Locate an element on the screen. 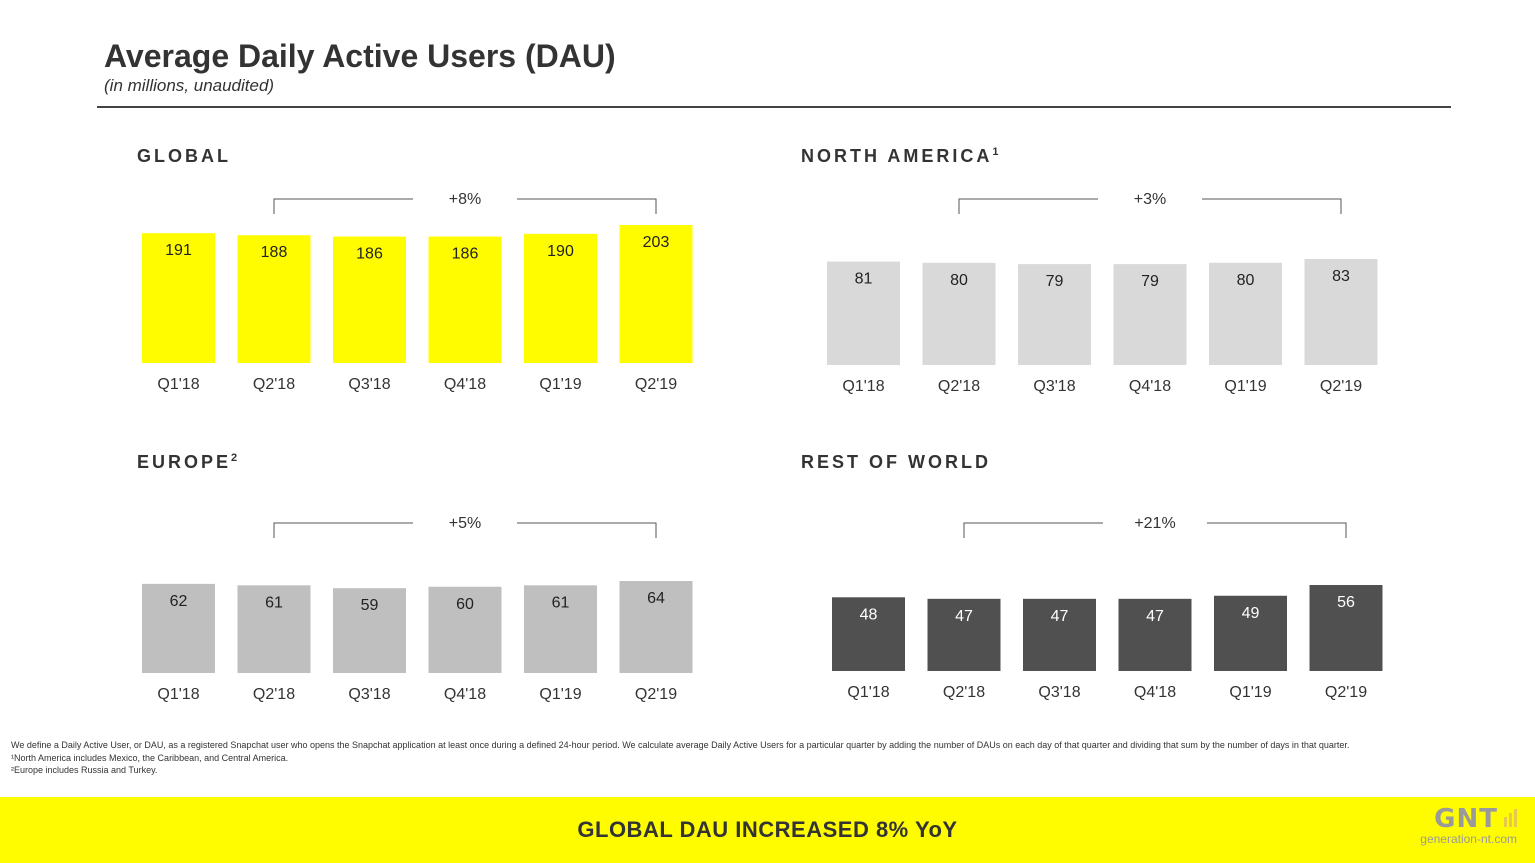 This screenshot has width=1535, height=863. global-value-label-2: 188 is located at coordinates (274, 252).